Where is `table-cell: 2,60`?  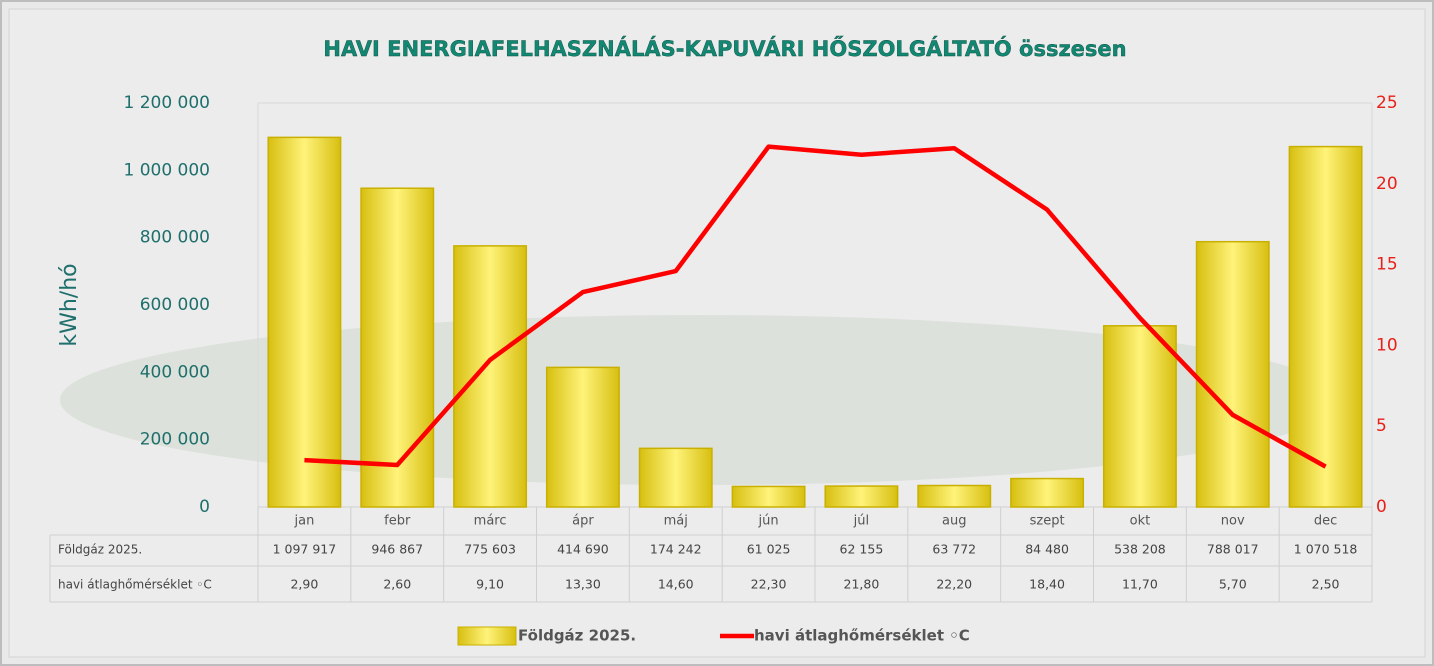 table-cell: 2,60 is located at coordinates (397, 584).